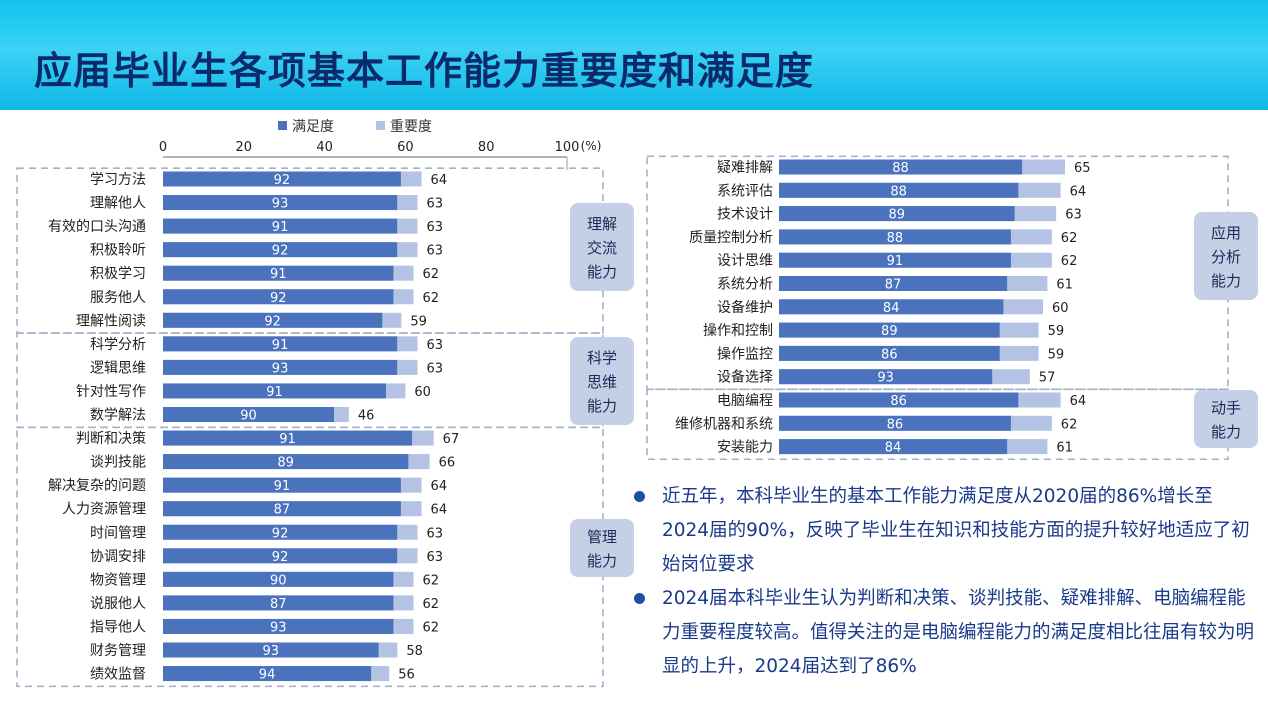 The image size is (1268, 714). I want to click on category-label: 协调安排, so click(118, 557).